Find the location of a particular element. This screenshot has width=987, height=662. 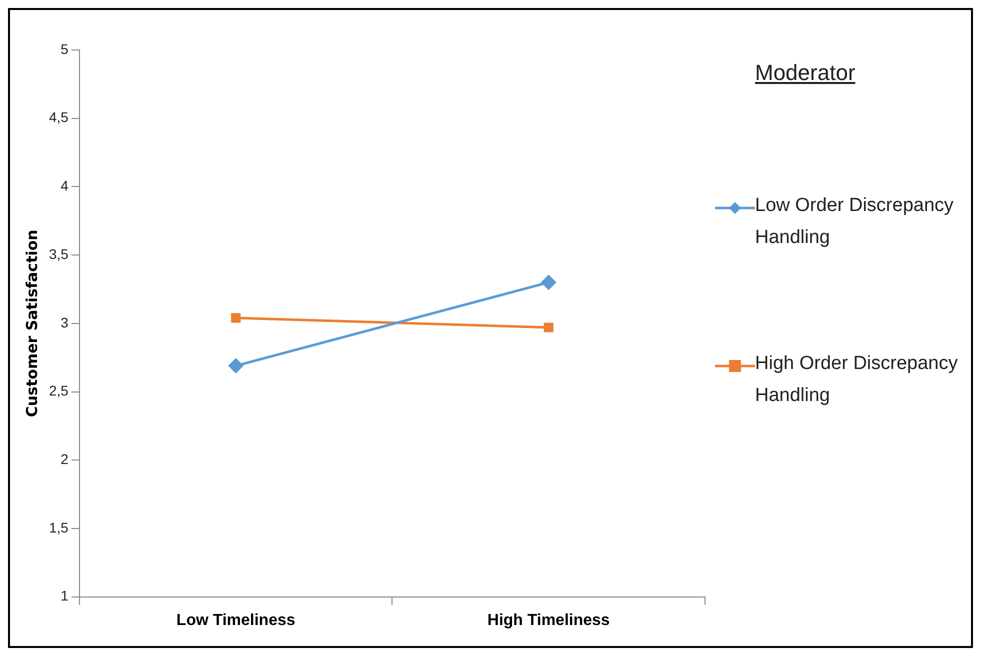

y-tick-label: 2,5 is located at coordinates (58, 390).